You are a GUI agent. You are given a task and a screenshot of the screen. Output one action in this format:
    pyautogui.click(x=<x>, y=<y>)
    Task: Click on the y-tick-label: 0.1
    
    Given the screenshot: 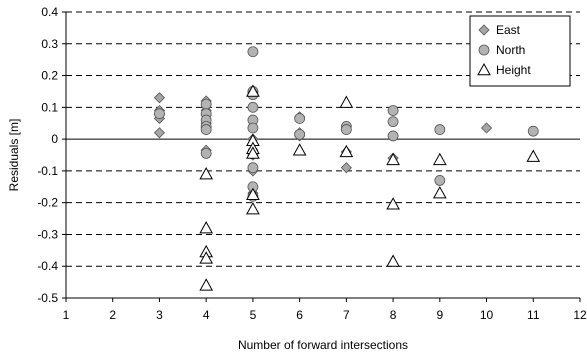 What is the action you would take?
    pyautogui.click(x=49, y=107)
    